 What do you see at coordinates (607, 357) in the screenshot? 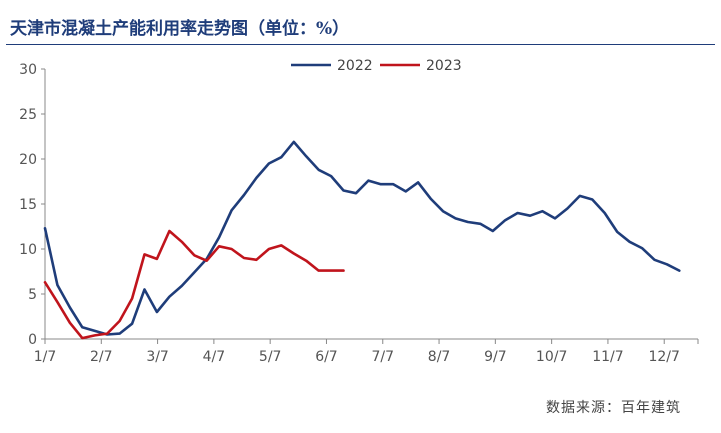
I see `x-tick-label: 11/7` at bounding box center [607, 357].